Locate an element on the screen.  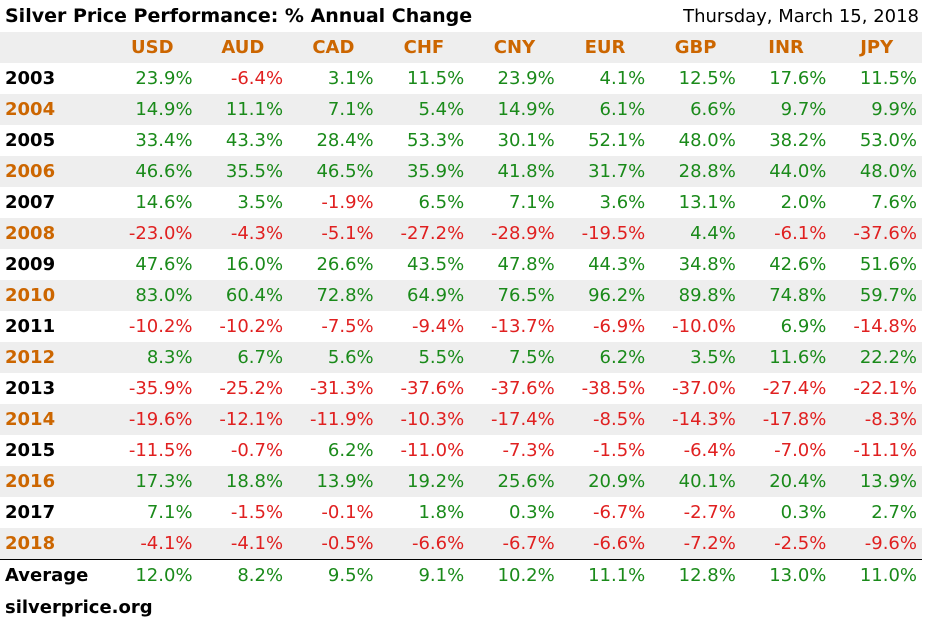
value-cell-usd: -23.0% is located at coordinates (152, 233).